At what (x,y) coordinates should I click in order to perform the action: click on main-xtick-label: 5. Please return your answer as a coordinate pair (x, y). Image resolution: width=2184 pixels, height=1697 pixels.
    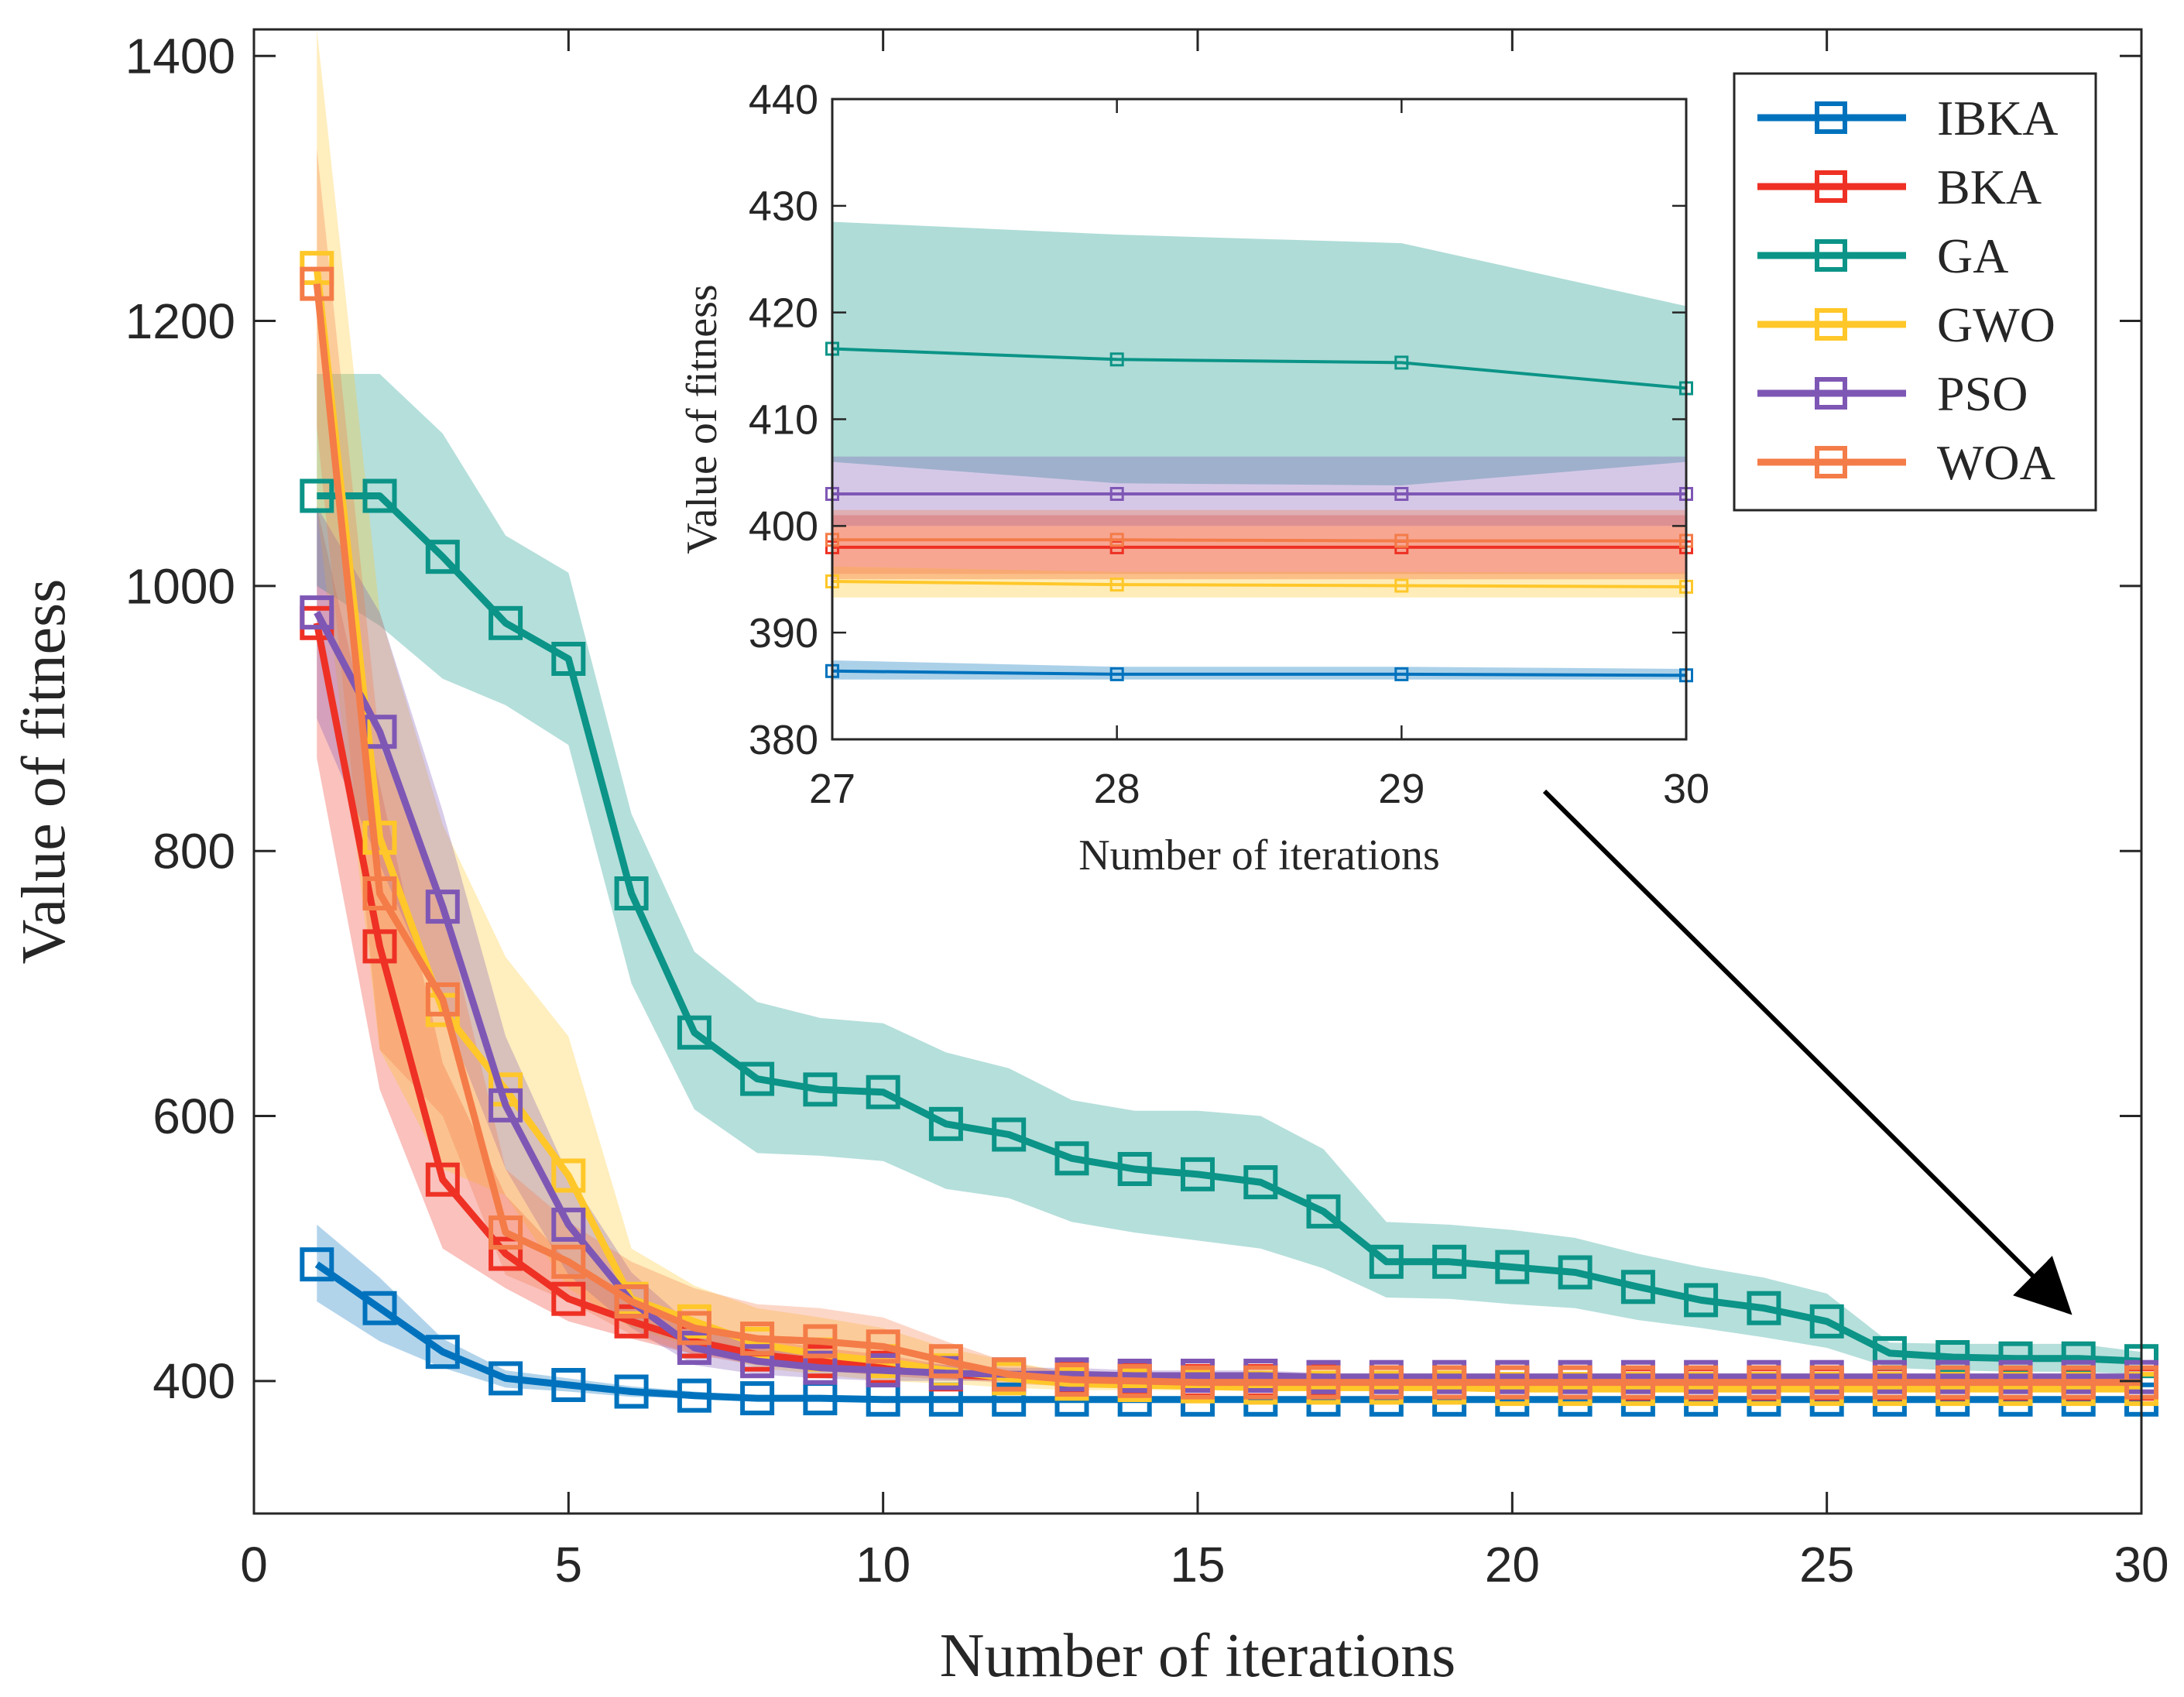
    Looking at the image, I should click on (569, 1564).